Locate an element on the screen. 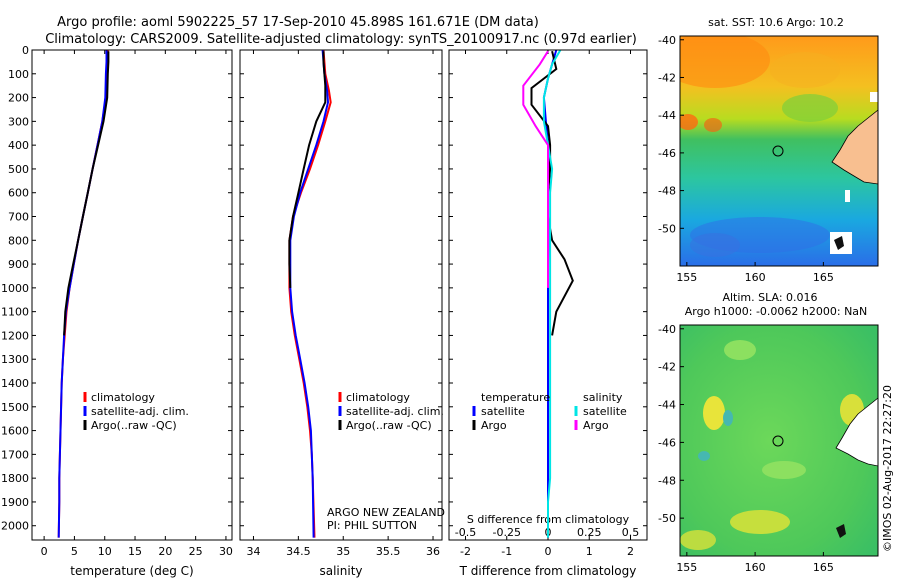  legend-header: temperature is located at coordinates (515, 397).